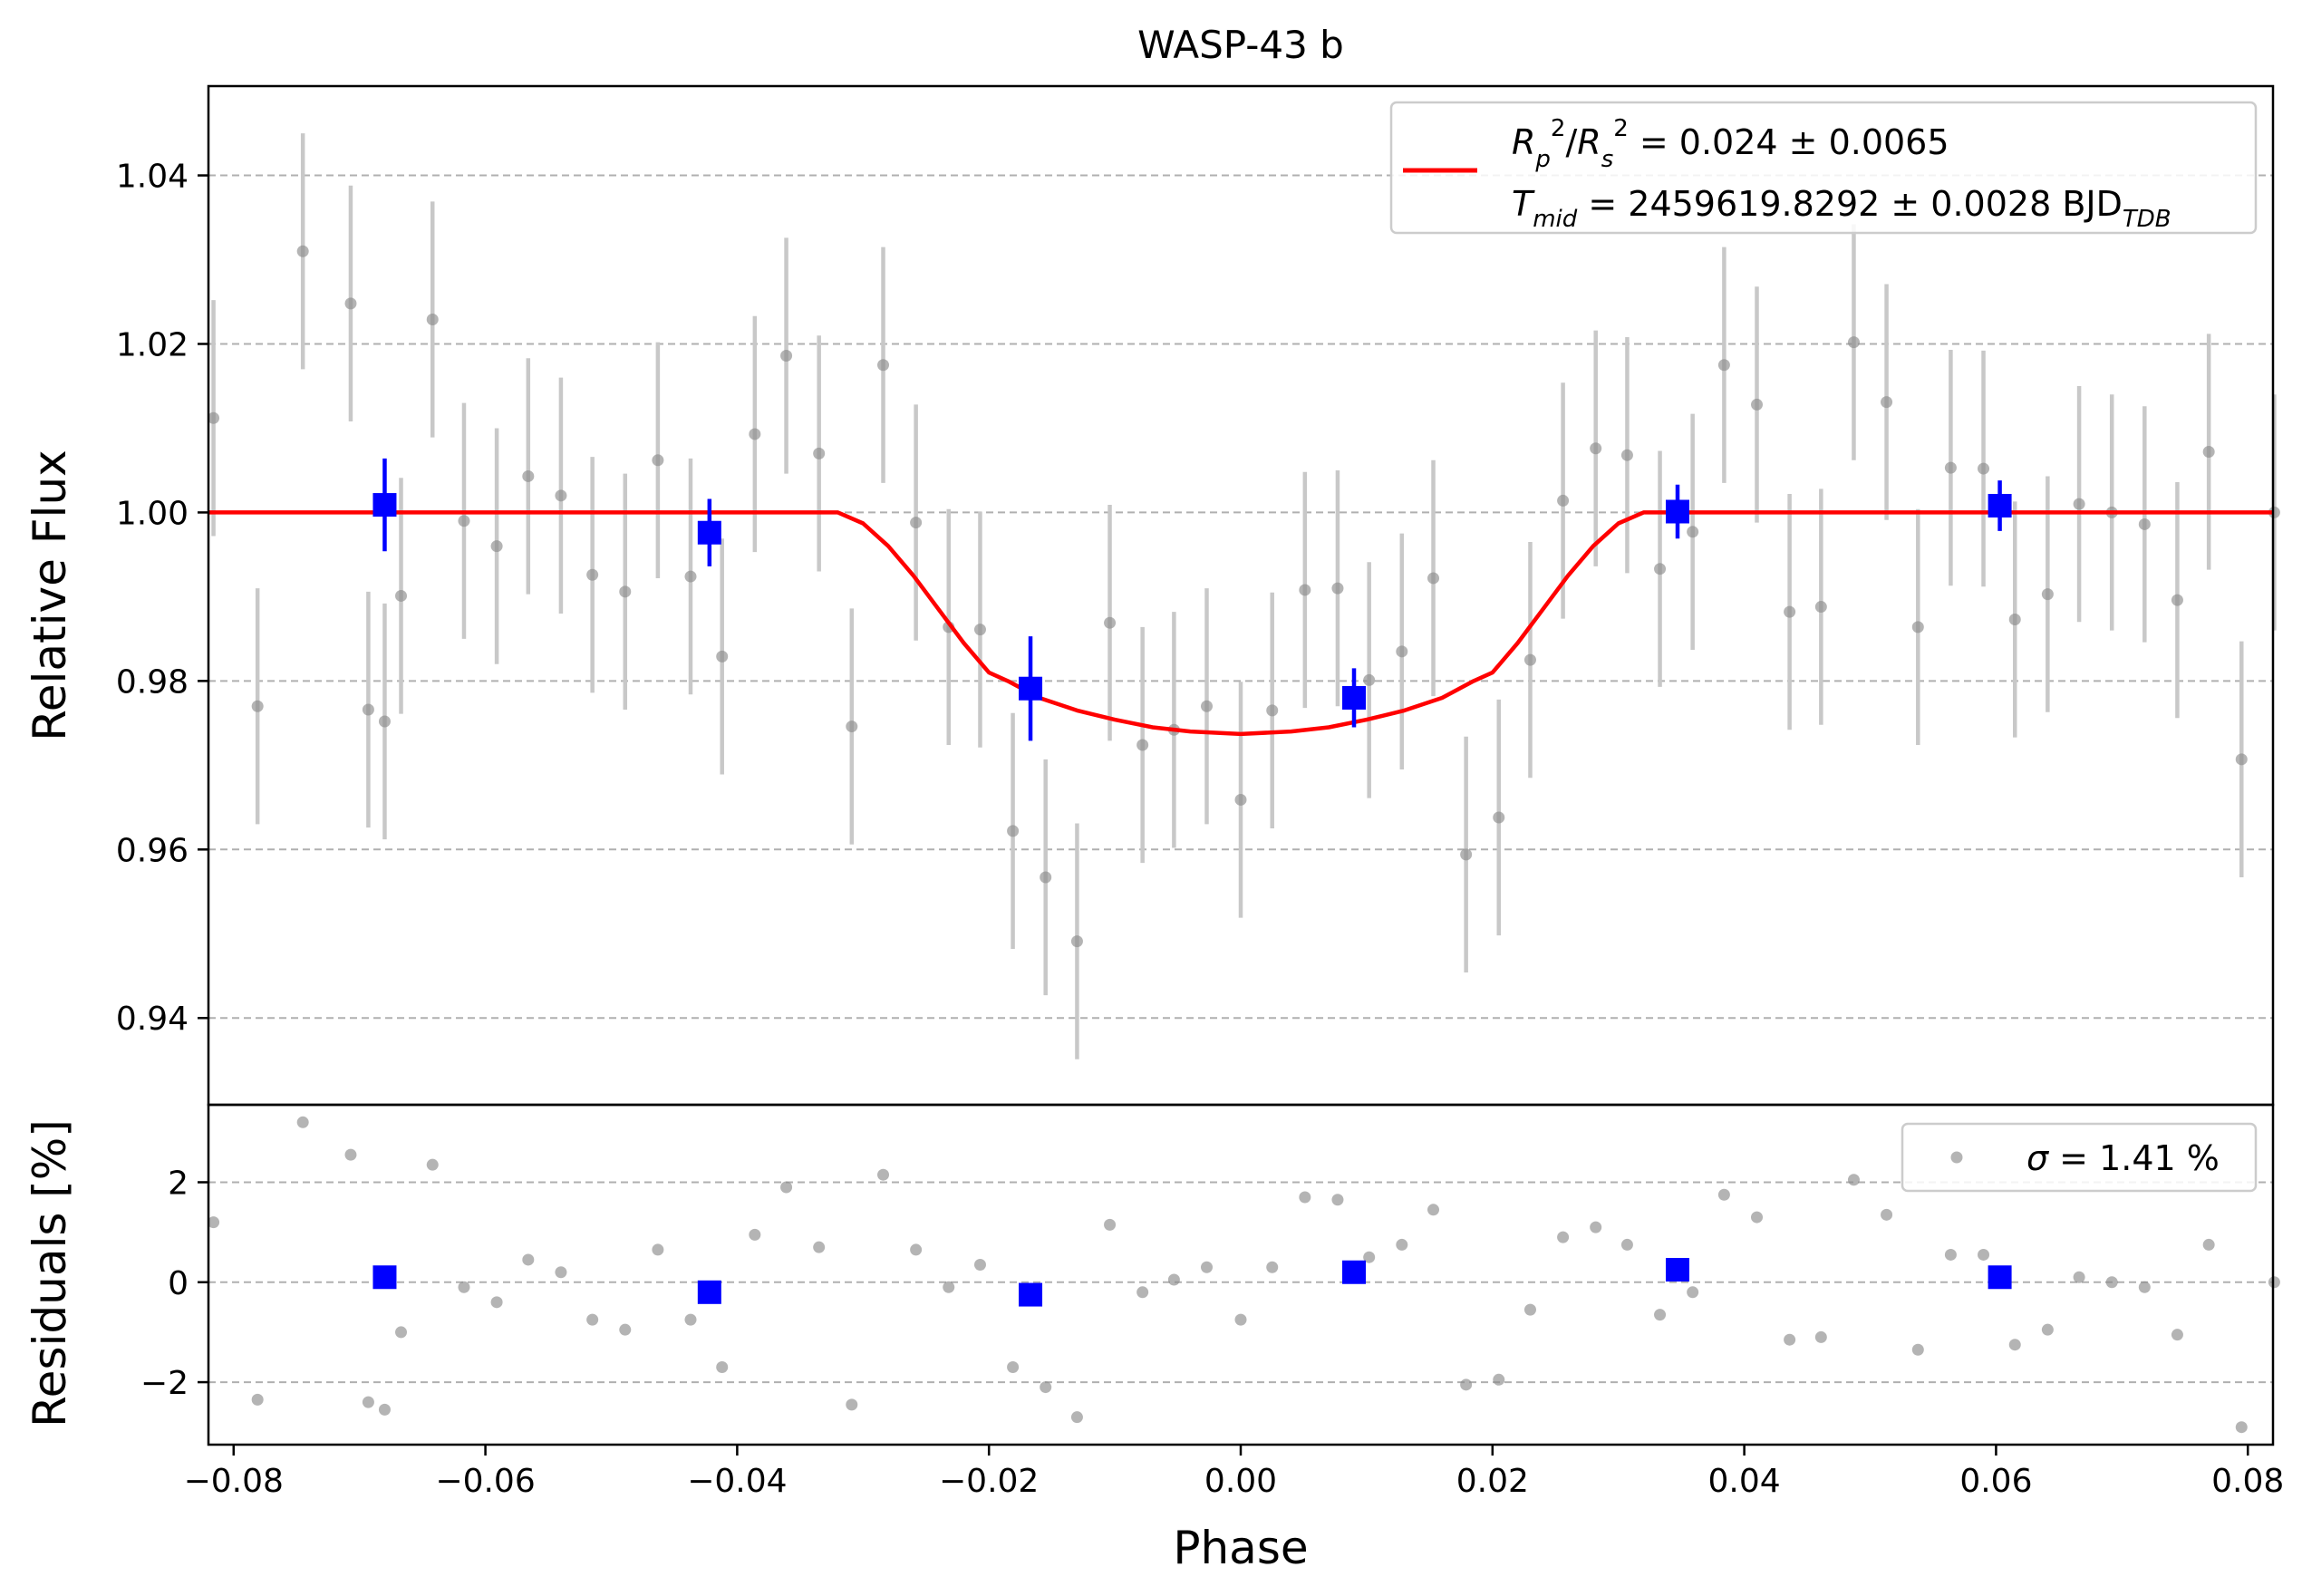 The height and width of the screenshot is (1596, 2302). Describe the element at coordinates (178, 1183) in the screenshot. I see `residual-y-tick-label: 2` at that location.